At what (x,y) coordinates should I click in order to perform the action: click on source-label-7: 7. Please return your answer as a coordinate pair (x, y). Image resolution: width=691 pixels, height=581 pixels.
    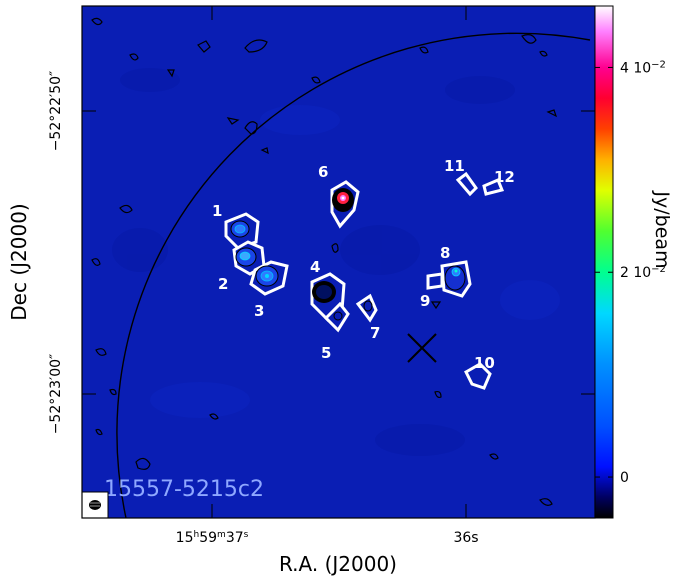
    Looking at the image, I should click on (375, 333).